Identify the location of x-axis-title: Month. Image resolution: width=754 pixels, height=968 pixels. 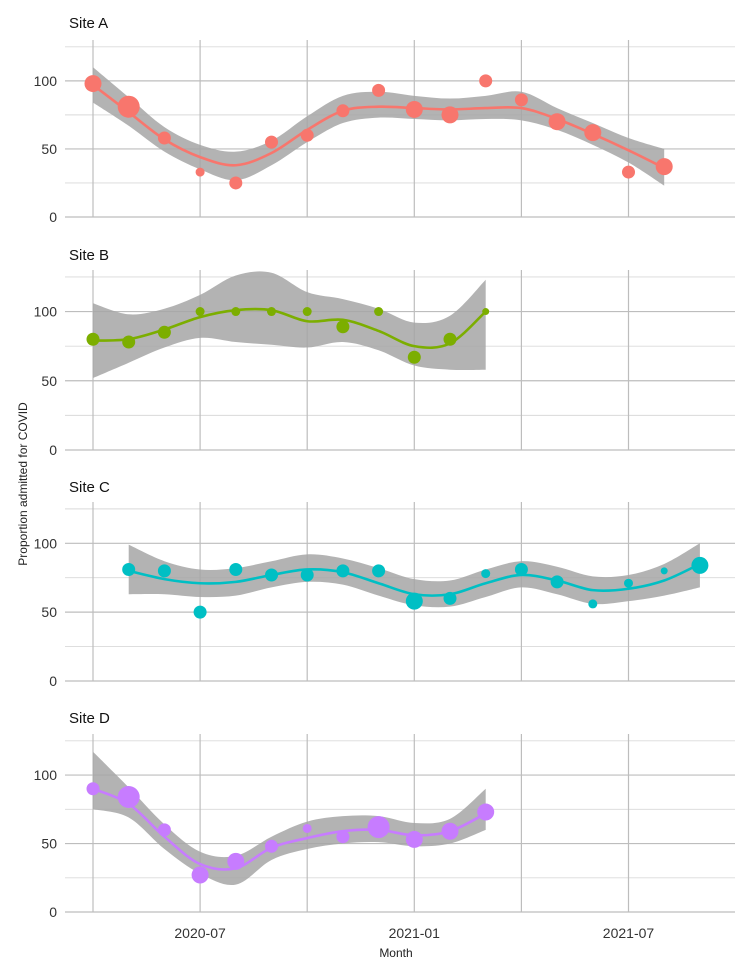
(395, 953).